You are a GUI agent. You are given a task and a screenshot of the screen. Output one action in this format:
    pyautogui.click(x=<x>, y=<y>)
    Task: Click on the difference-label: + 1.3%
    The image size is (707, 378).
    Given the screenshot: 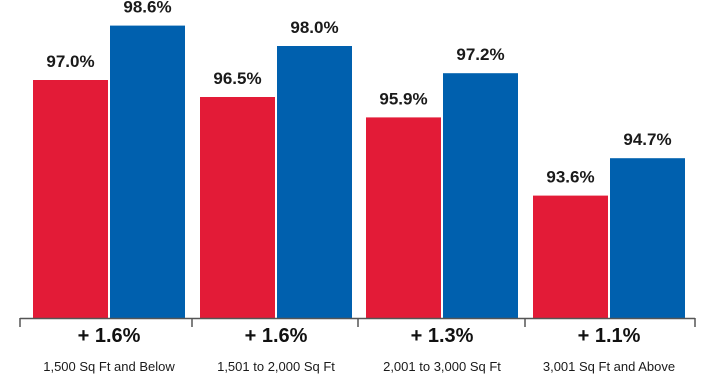 What is the action you would take?
    pyautogui.click(x=442, y=336)
    